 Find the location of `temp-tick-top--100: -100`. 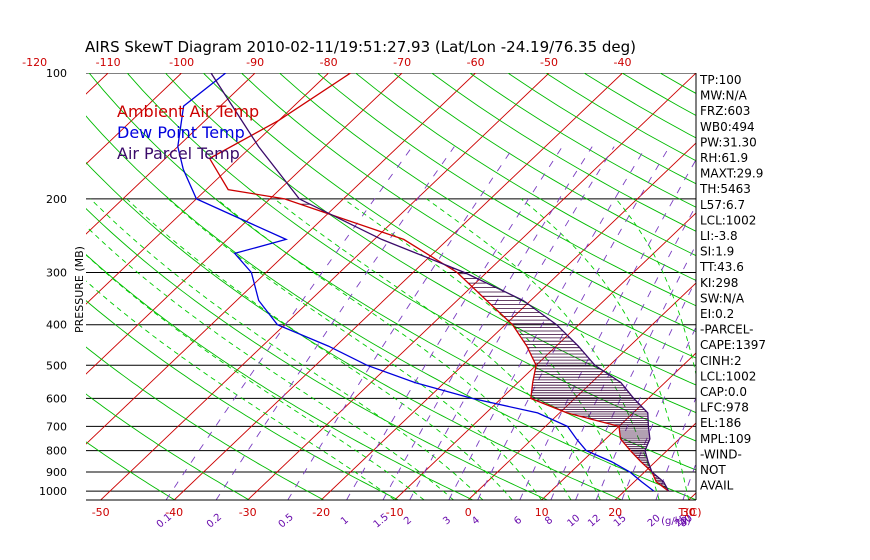

temp-tick-top--100: -100 is located at coordinates (181, 62).